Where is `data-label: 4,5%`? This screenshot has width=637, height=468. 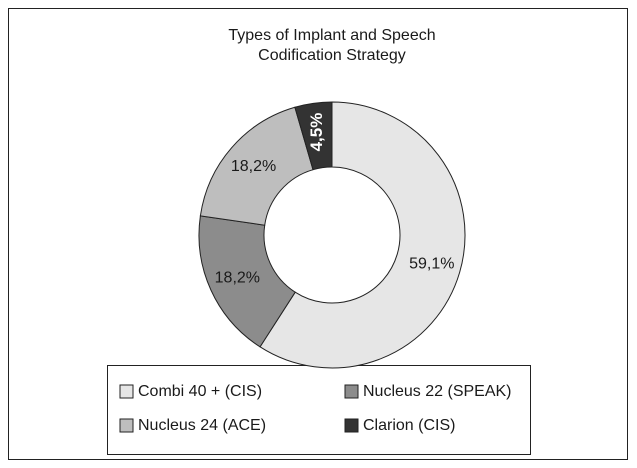 data-label: 4,5% is located at coordinates (316, 132).